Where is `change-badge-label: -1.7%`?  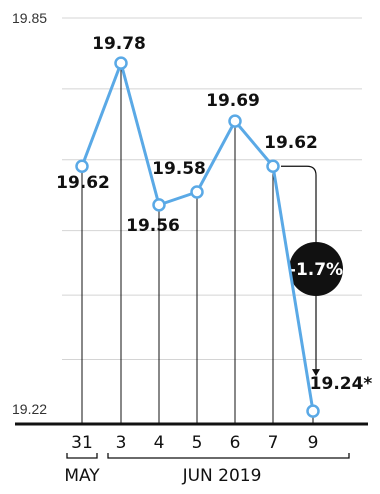
change-badge-label: -1.7% is located at coordinates (316, 270).